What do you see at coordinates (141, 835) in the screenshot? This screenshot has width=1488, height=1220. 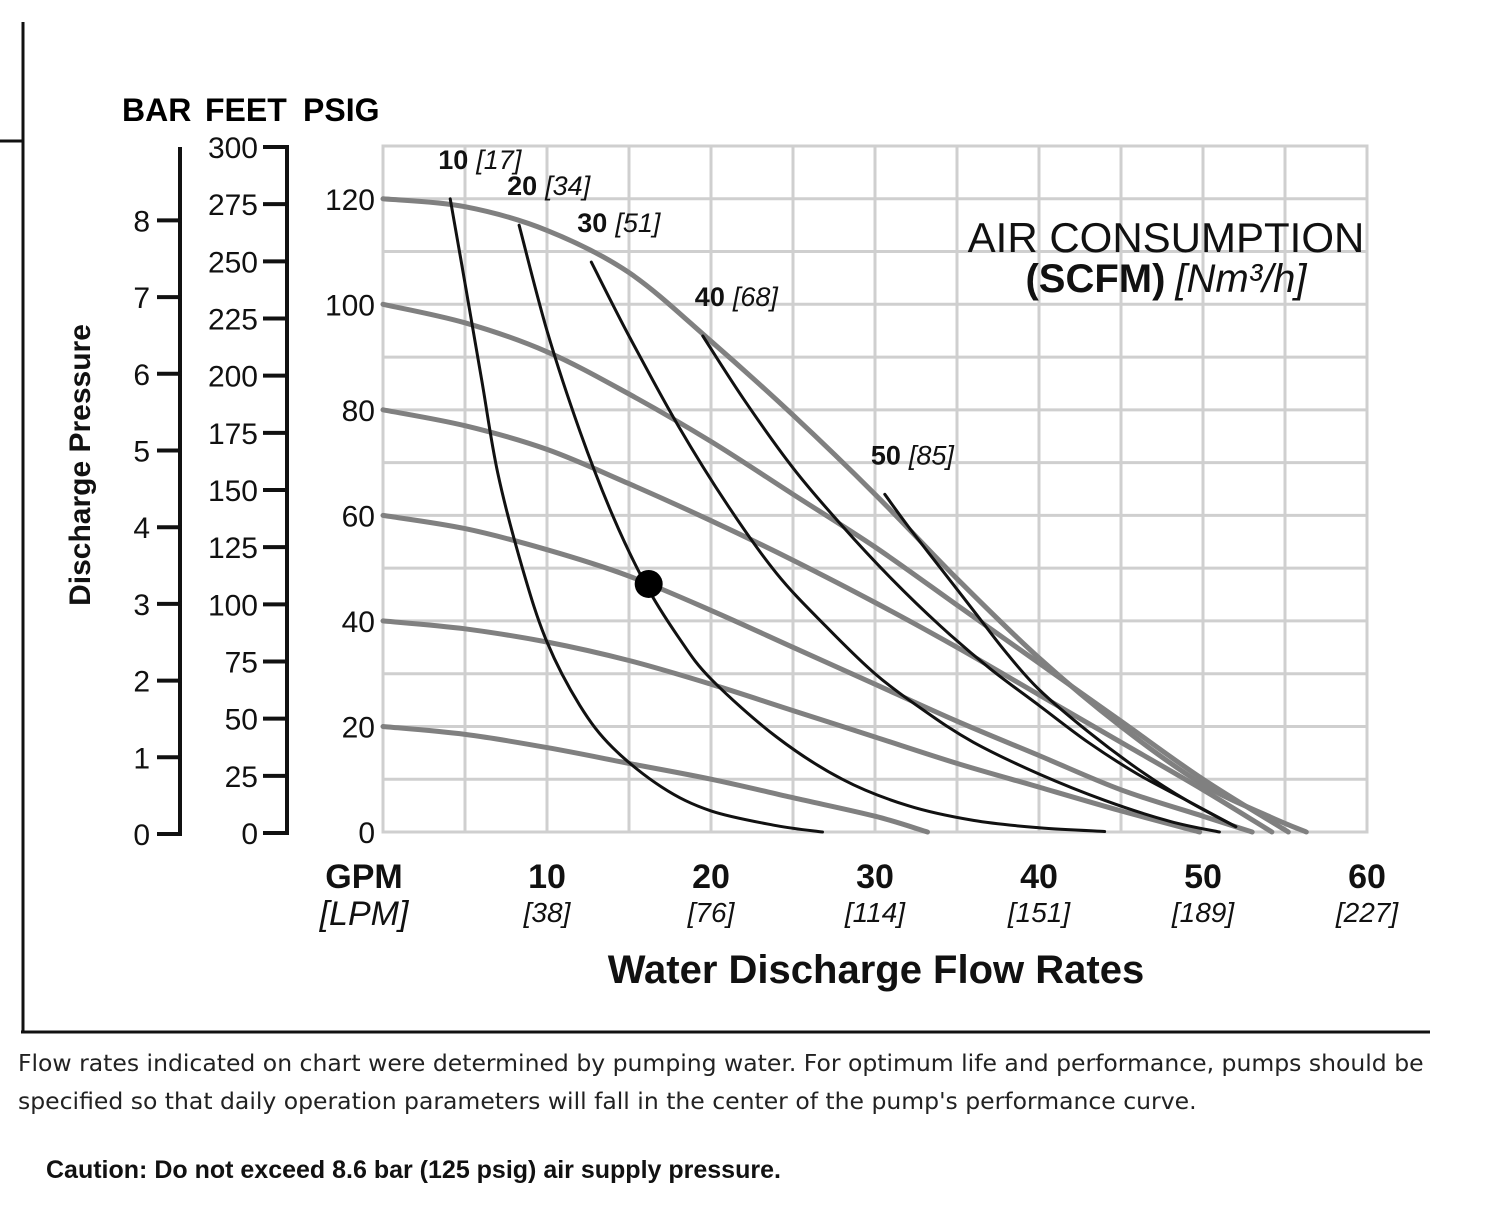 I see `bar-tick-label: 0` at bounding box center [141, 835].